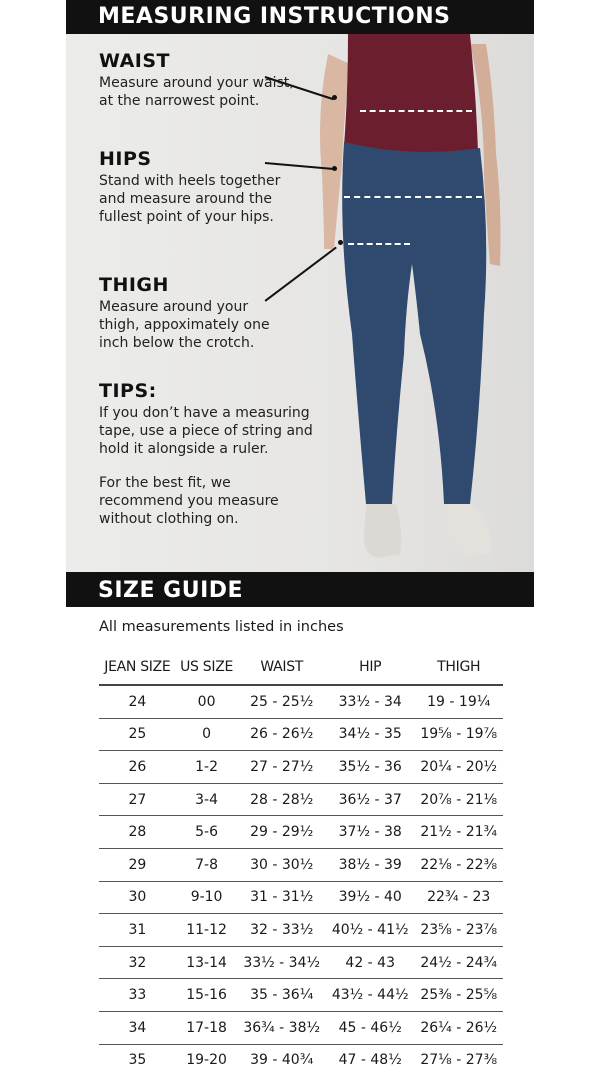 Image resolution: width=600 pixels, height=1084 pixels. What do you see at coordinates (281, 832) in the screenshot?
I see `table-cell: 29 - 29½` at bounding box center [281, 832].